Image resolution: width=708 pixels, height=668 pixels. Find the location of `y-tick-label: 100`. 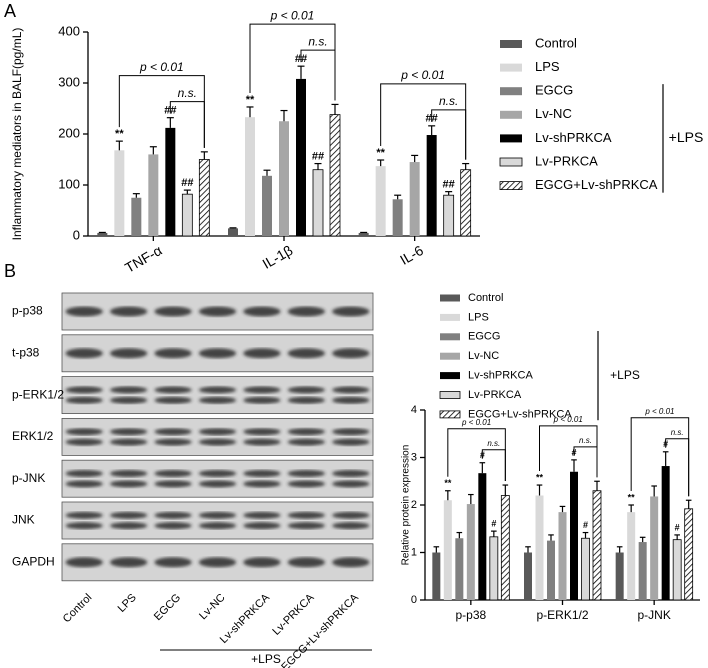

y-tick-label: 100 is located at coordinates (69, 183).